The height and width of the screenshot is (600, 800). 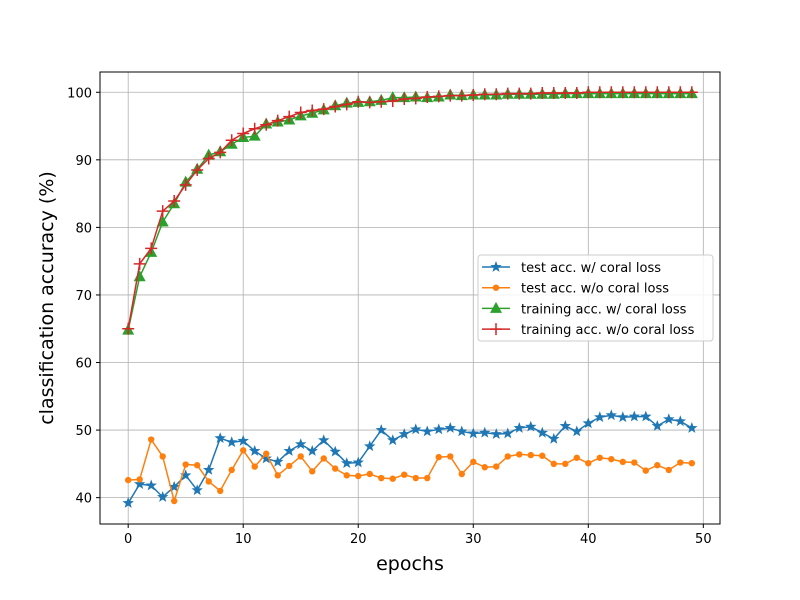 What do you see at coordinates (83, 364) in the screenshot?
I see `y-tick-label: 60` at bounding box center [83, 364].